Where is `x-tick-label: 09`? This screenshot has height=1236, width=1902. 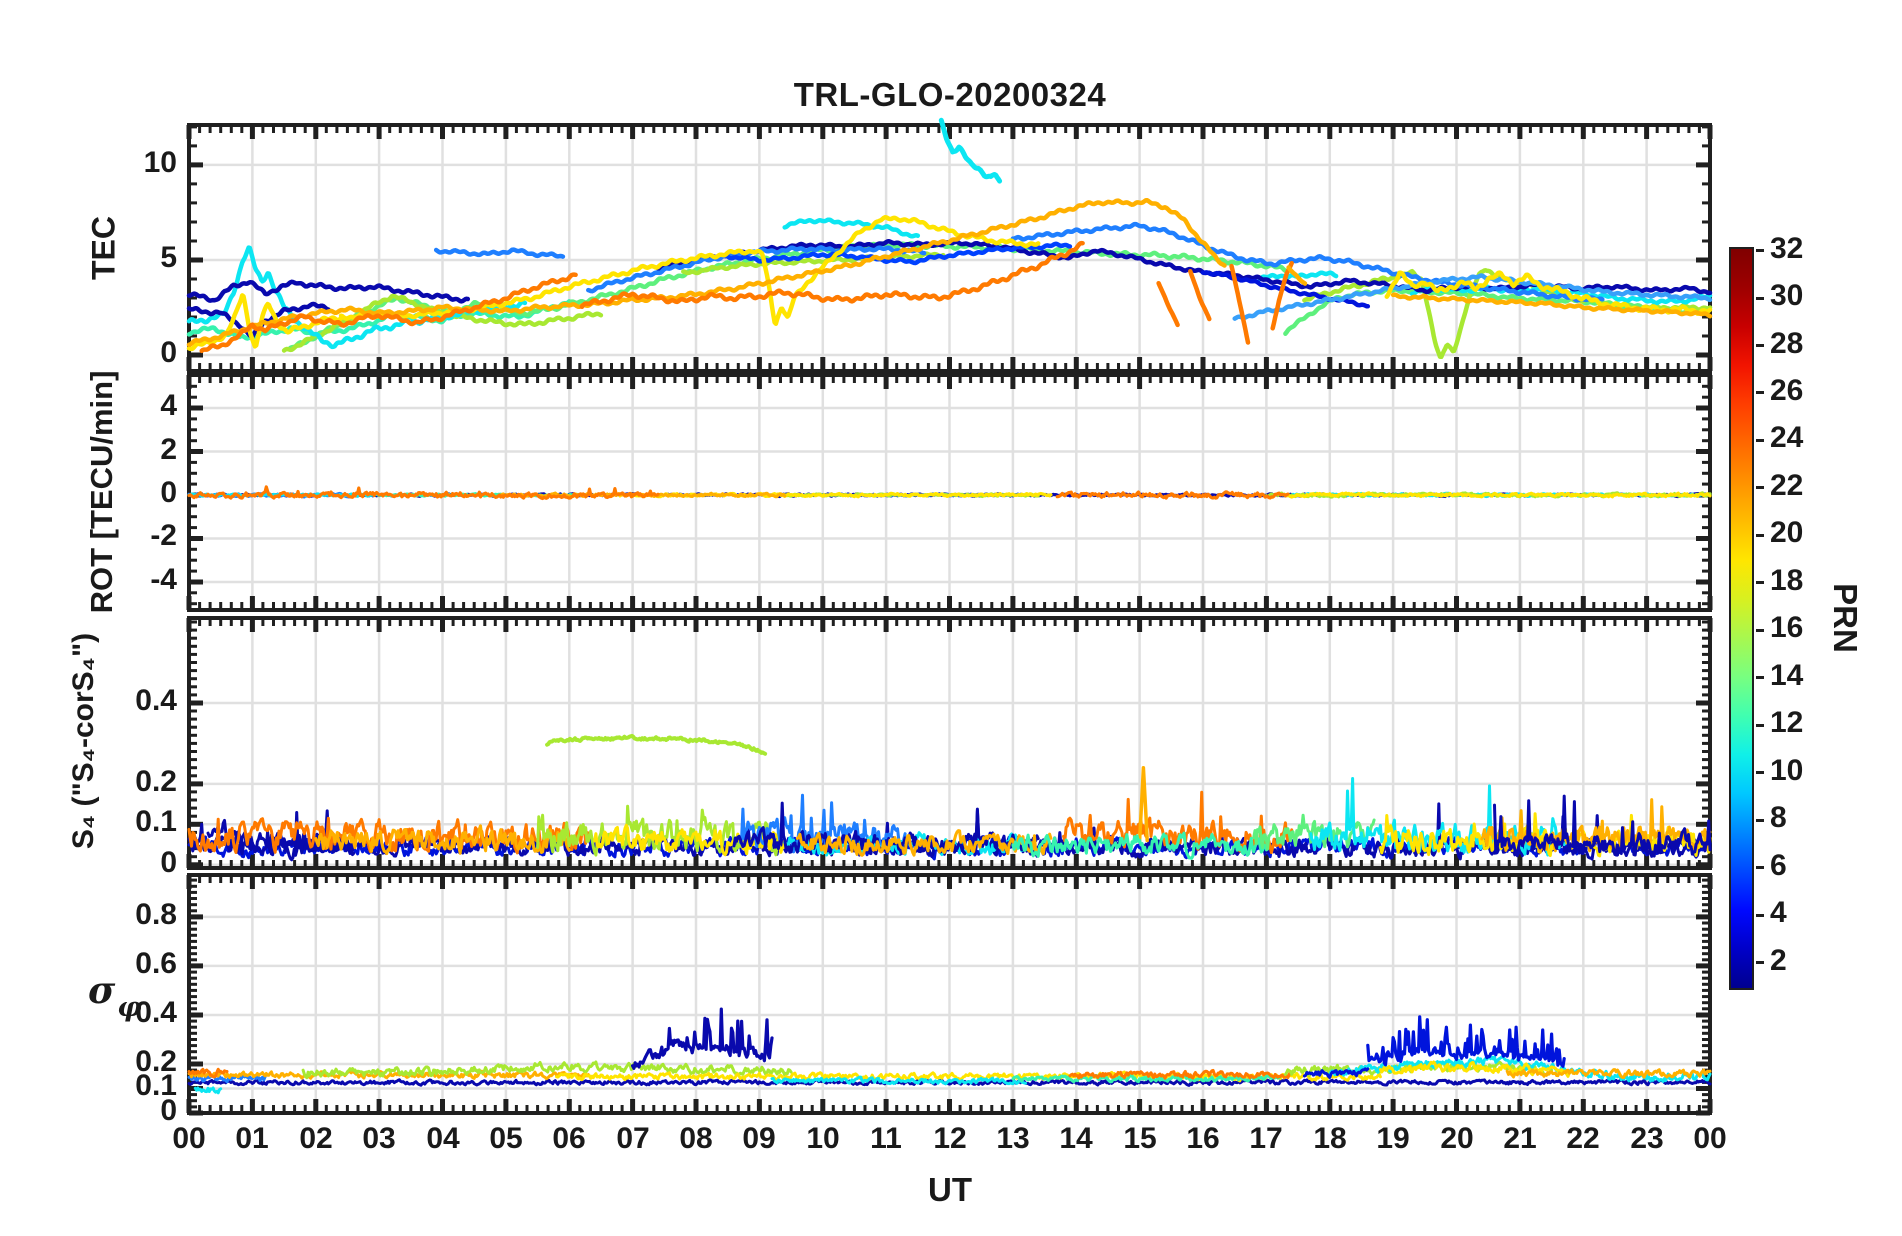
x-tick-label: 09 is located at coordinates (759, 1138).